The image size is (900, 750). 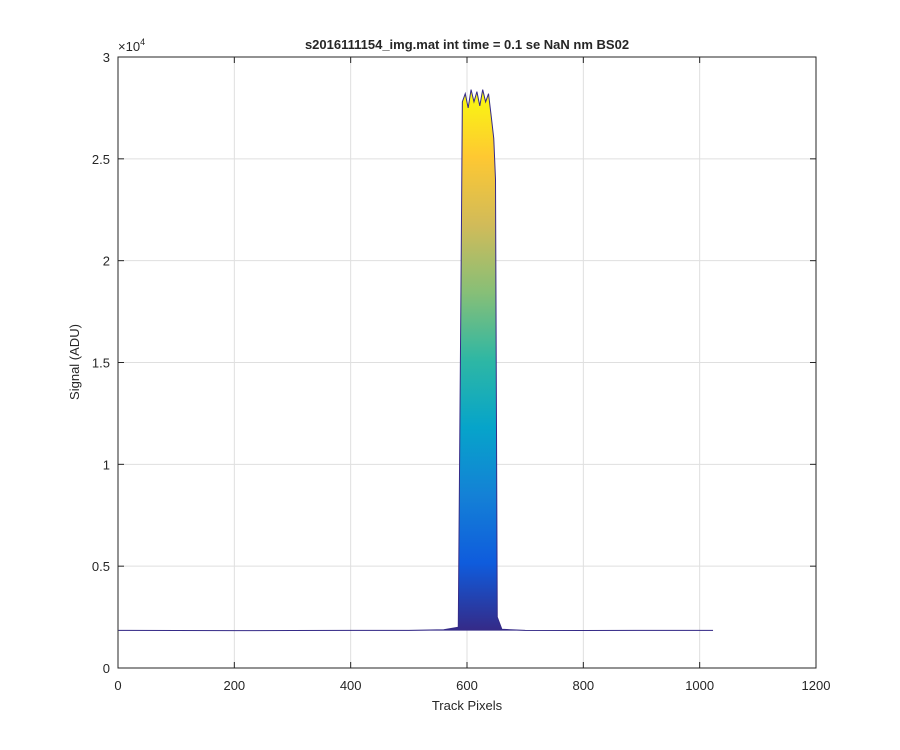 What do you see at coordinates (106, 57) in the screenshot?
I see `y-tick-label: 3` at bounding box center [106, 57].